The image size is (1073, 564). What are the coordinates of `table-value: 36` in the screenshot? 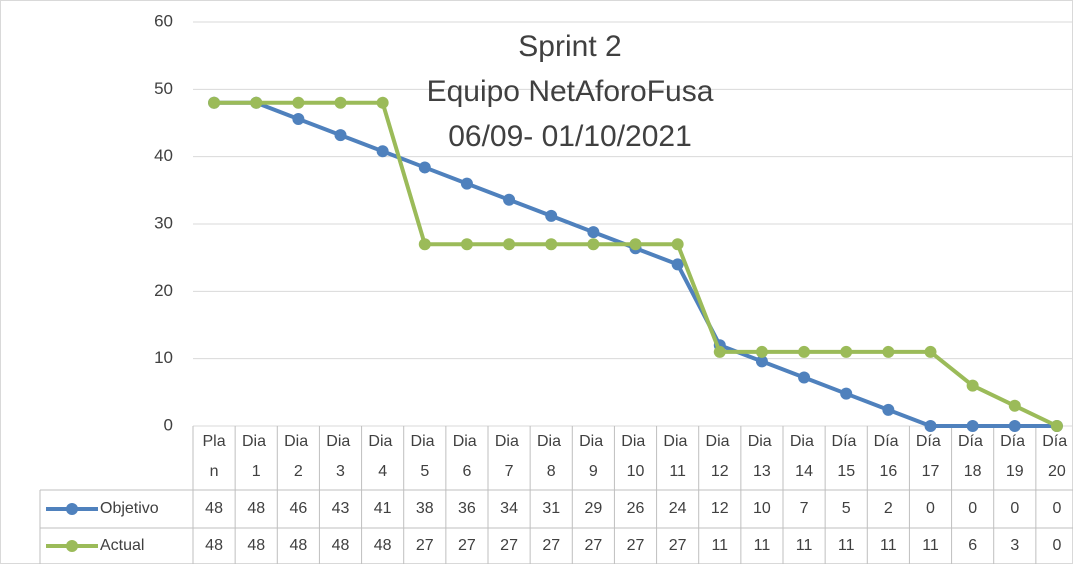 It's located at (467, 508).